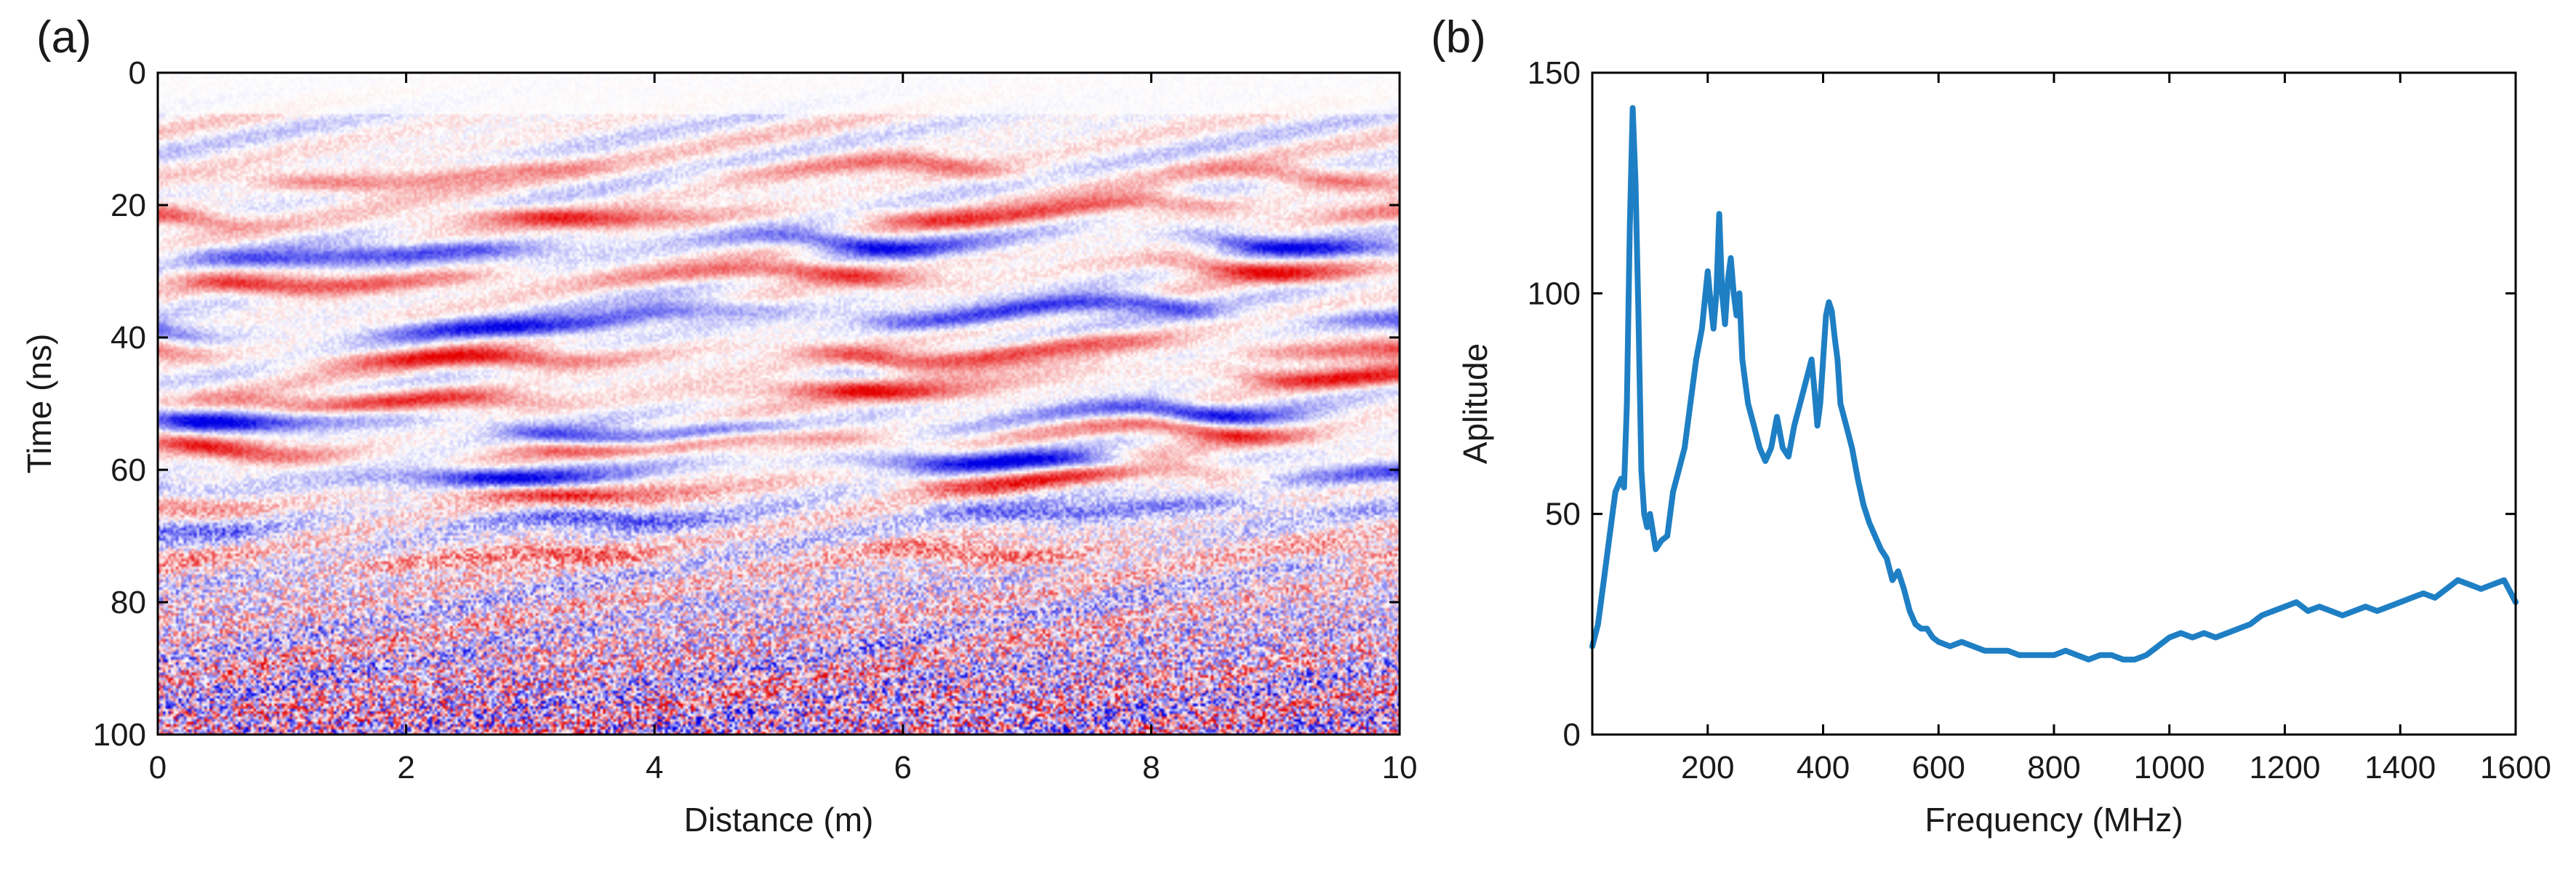 This screenshot has height=872, width=2576. What do you see at coordinates (128, 602) in the screenshot?
I see `radargram-y-tick-label: 80` at bounding box center [128, 602].